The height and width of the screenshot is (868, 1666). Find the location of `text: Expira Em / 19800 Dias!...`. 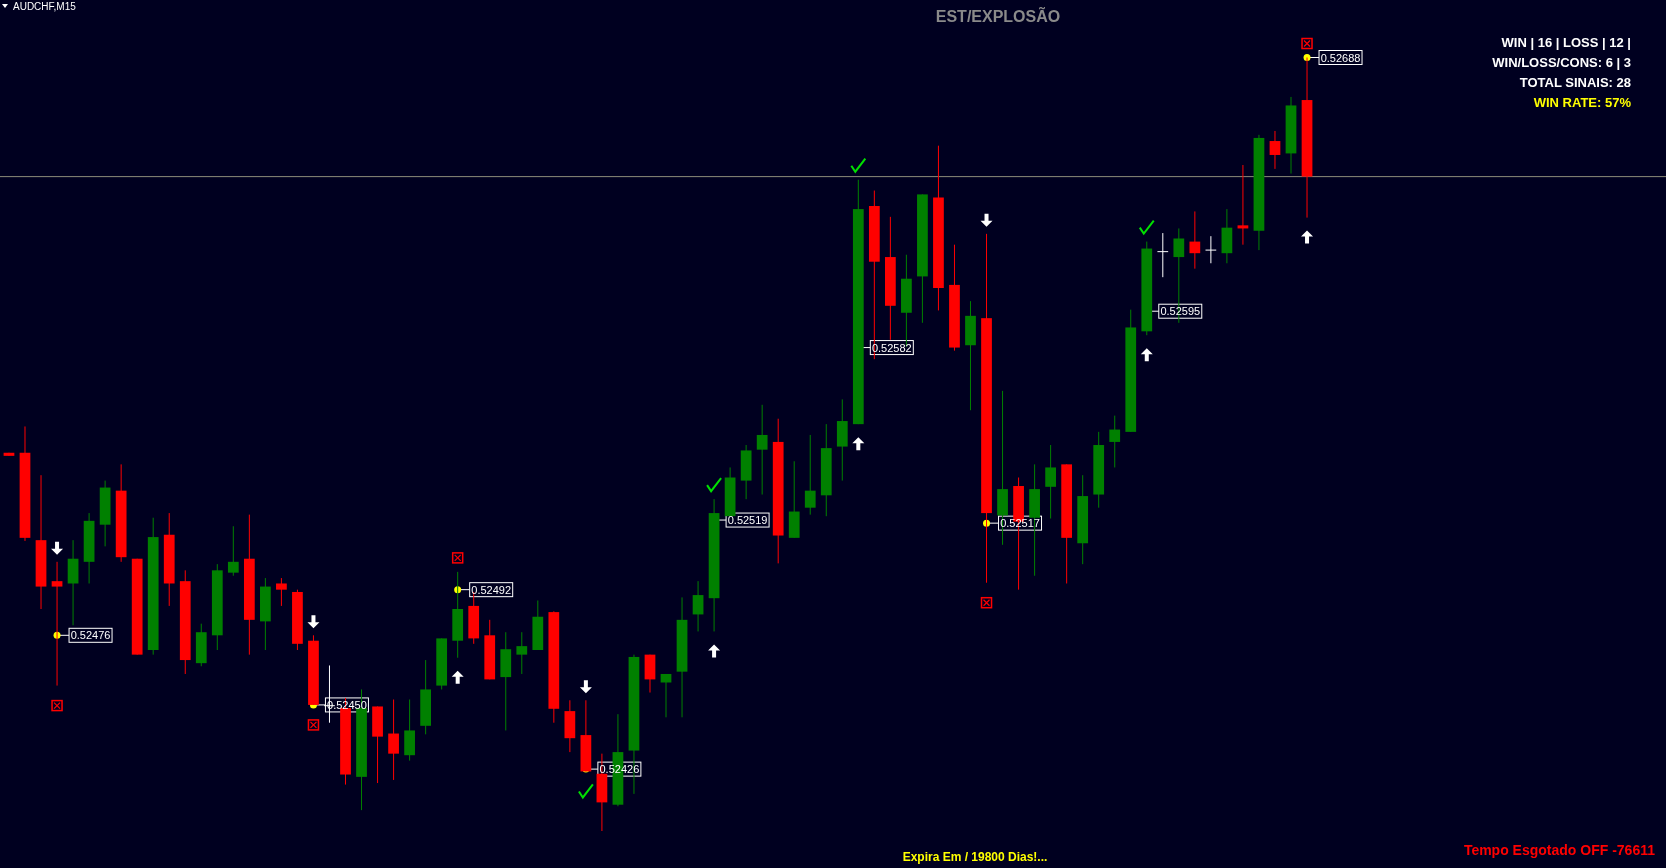

text: Expira Em / 19800 Dias!... is located at coordinates (975, 857).